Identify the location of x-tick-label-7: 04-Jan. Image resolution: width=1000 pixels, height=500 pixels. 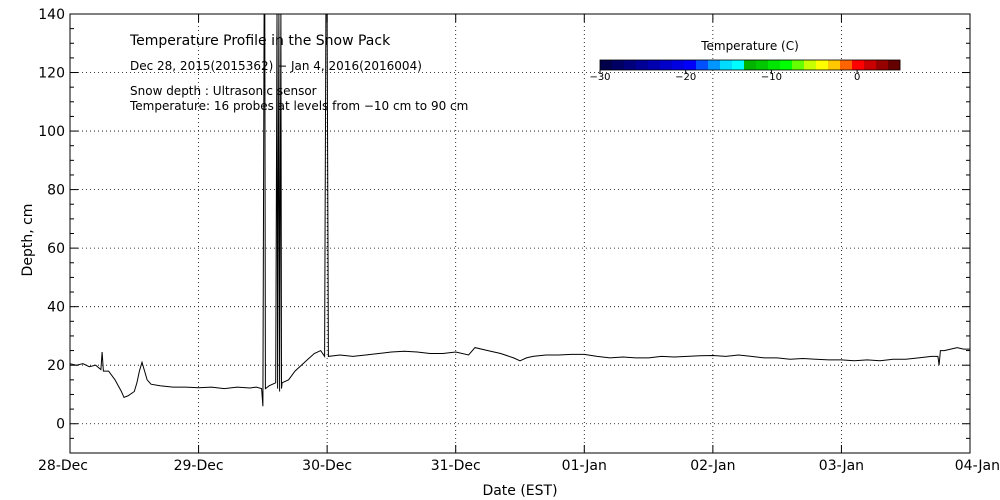
(977, 466).